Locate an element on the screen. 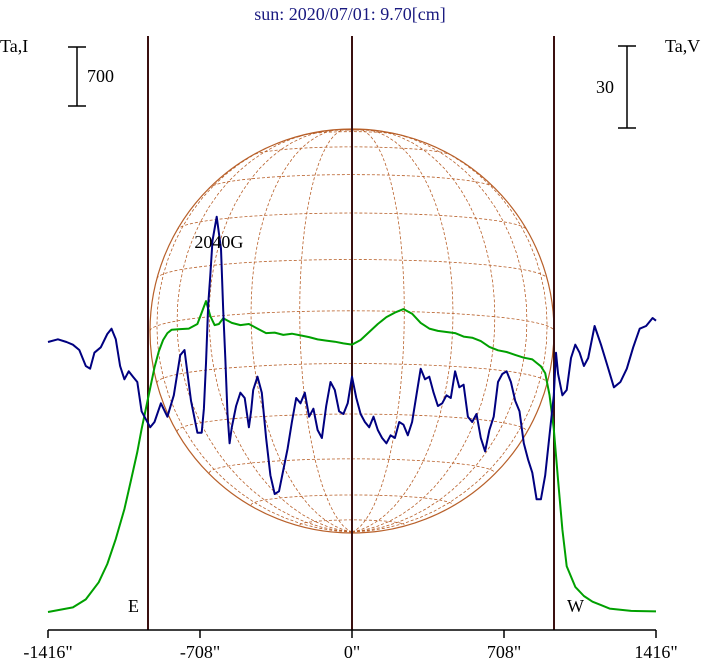 This screenshot has height=662, width=708. x-ticks: -1416" -708" 0" 708" 1416" is located at coordinates (350, 646).